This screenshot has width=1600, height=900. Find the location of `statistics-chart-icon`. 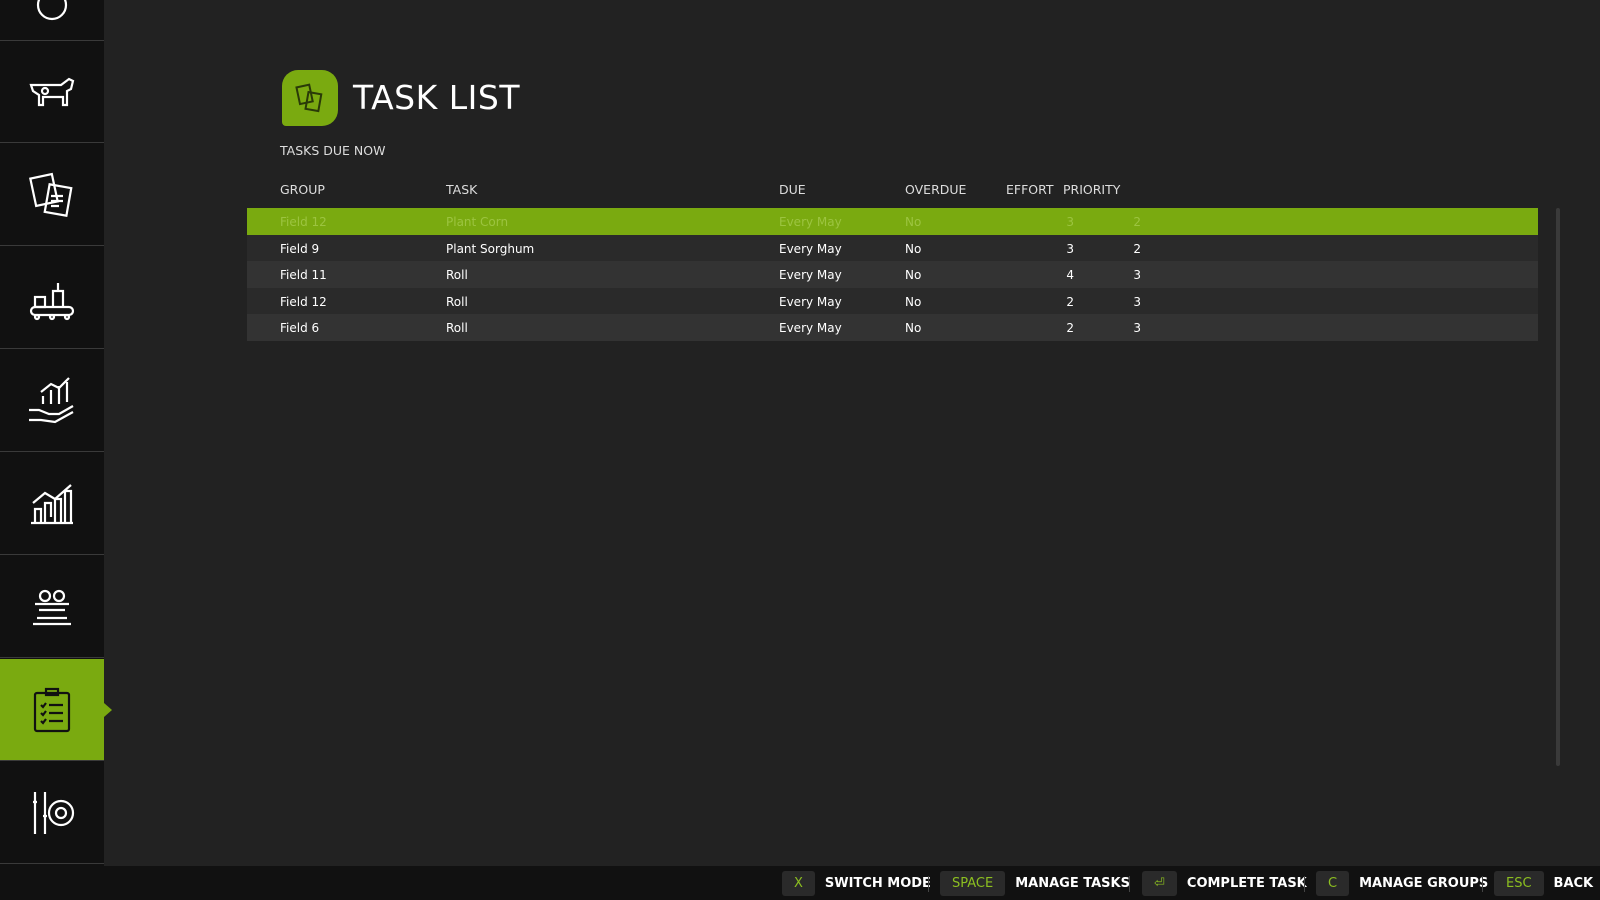

statistics-chart-icon is located at coordinates (52, 503).